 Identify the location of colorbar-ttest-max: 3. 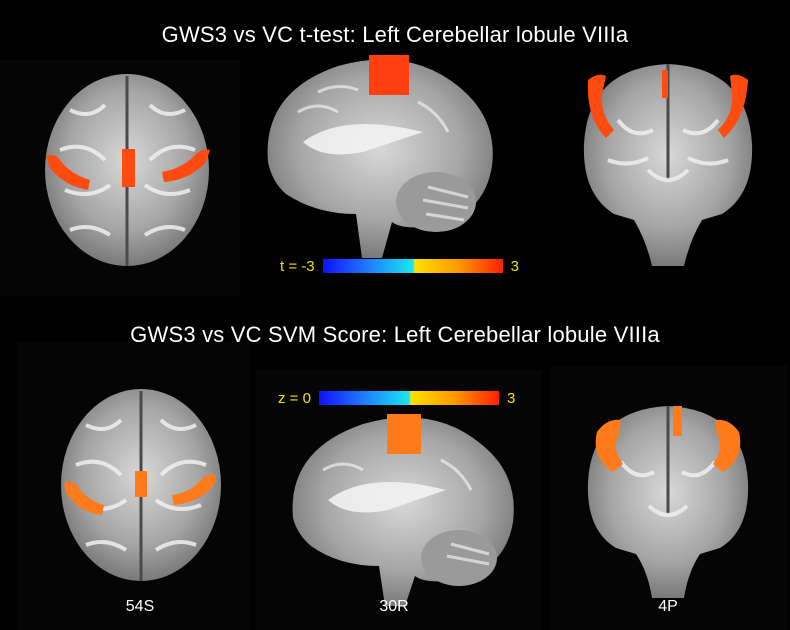
(514, 266).